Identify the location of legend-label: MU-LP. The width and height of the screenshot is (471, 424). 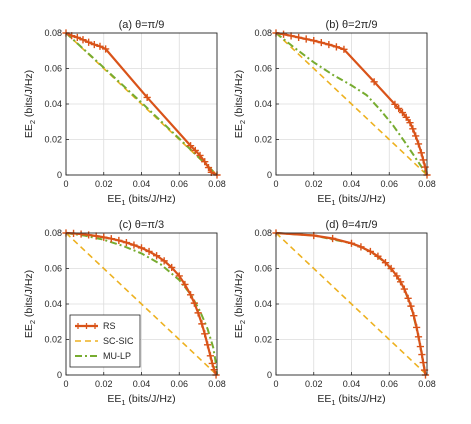
(117, 356).